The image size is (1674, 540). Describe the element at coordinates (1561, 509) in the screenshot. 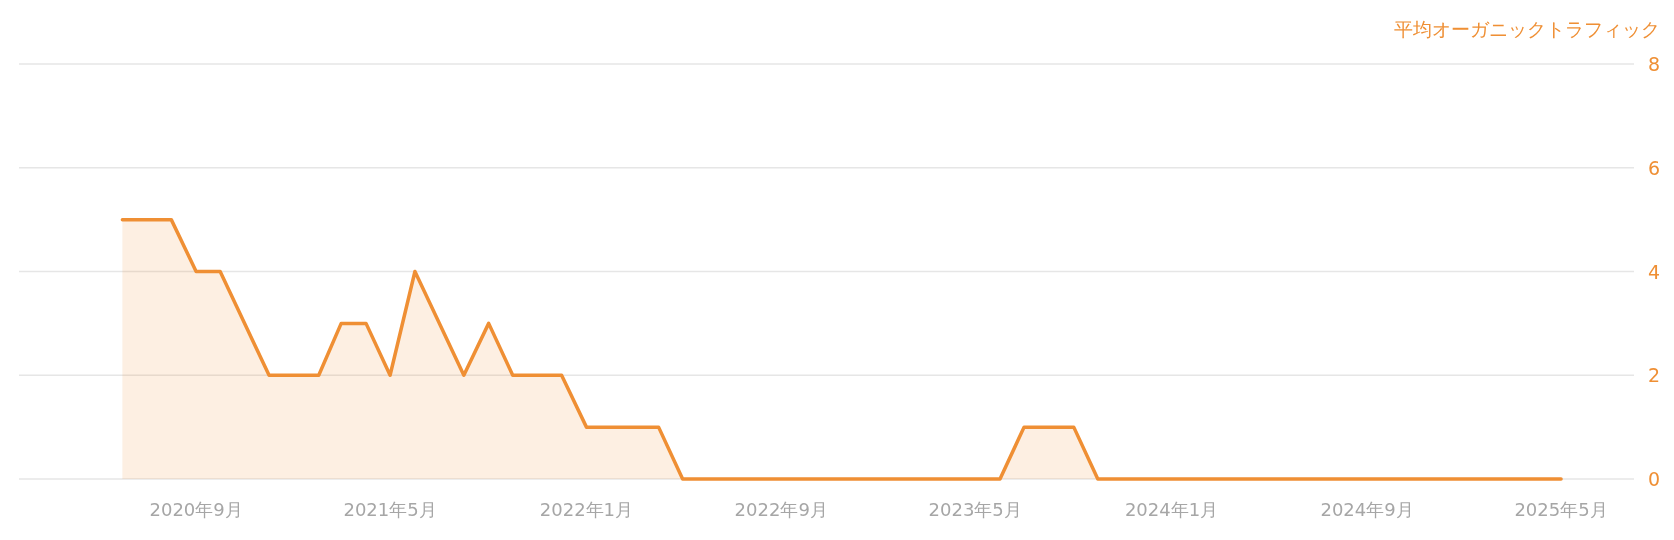

I see `x-tick-label: 2025年5月` at that location.